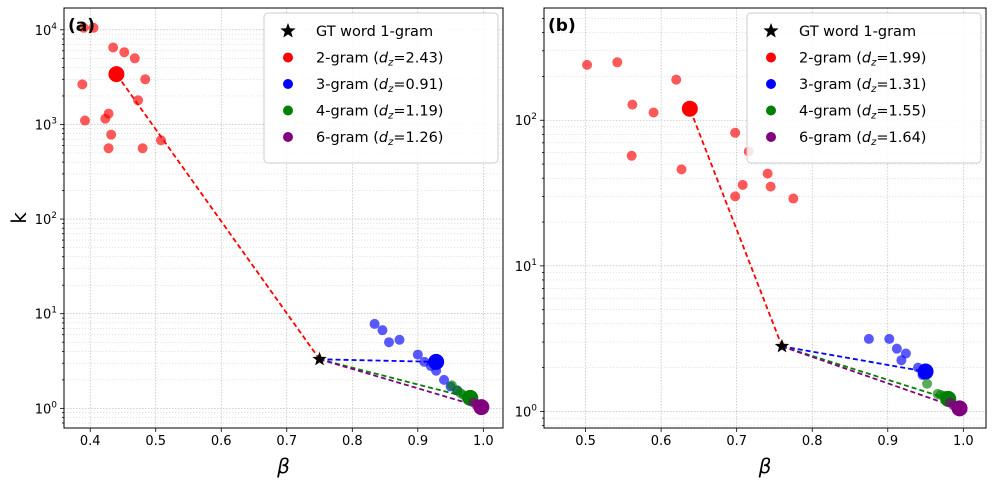 This screenshot has width=996, height=496. What do you see at coordinates (901, 112) in the screenshot?
I see `legend-label-part: =1.55)` at bounding box center [901, 112].